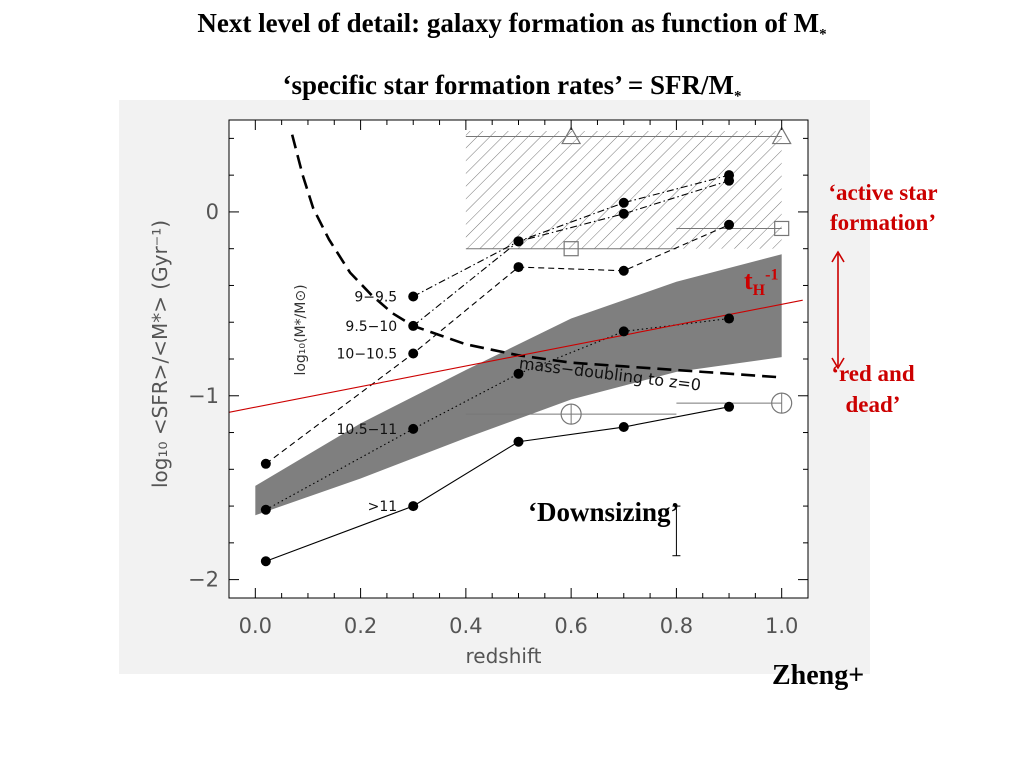 This screenshot has height=768, width=1024. I want to click on series-label-1: 9.5−10, so click(371, 327).